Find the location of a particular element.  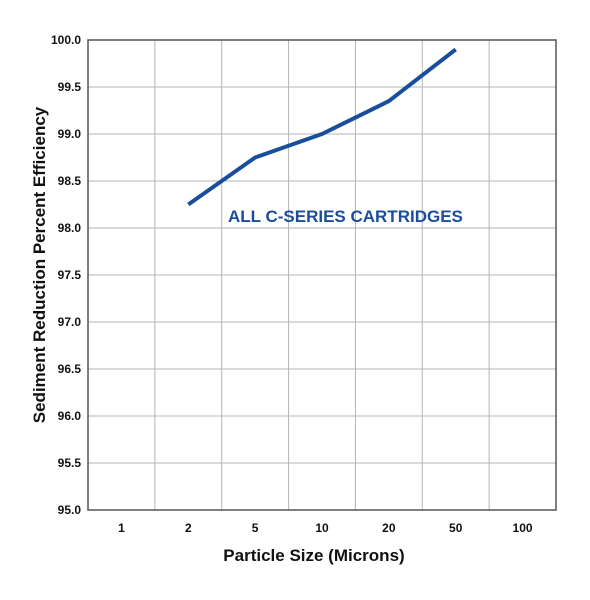

y-tick-label: 96.0 is located at coordinates (70, 416).